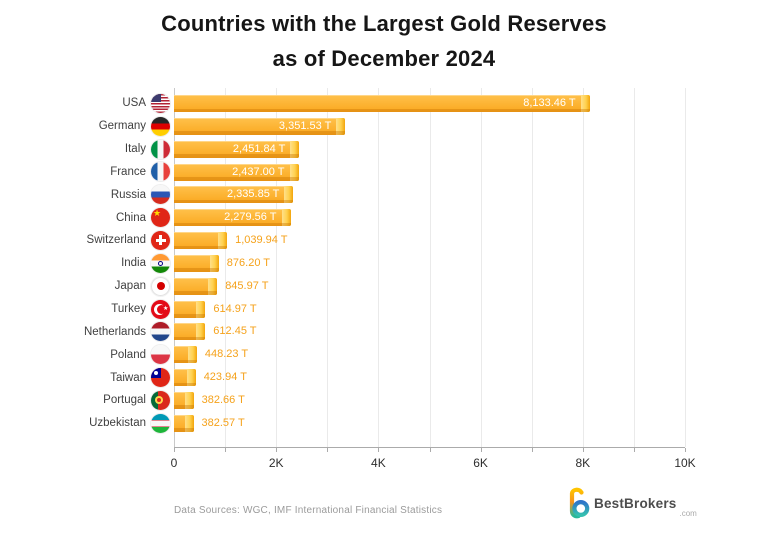 This screenshot has width=768, height=536. I want to click on flag-portugal-icon, so click(160, 400).